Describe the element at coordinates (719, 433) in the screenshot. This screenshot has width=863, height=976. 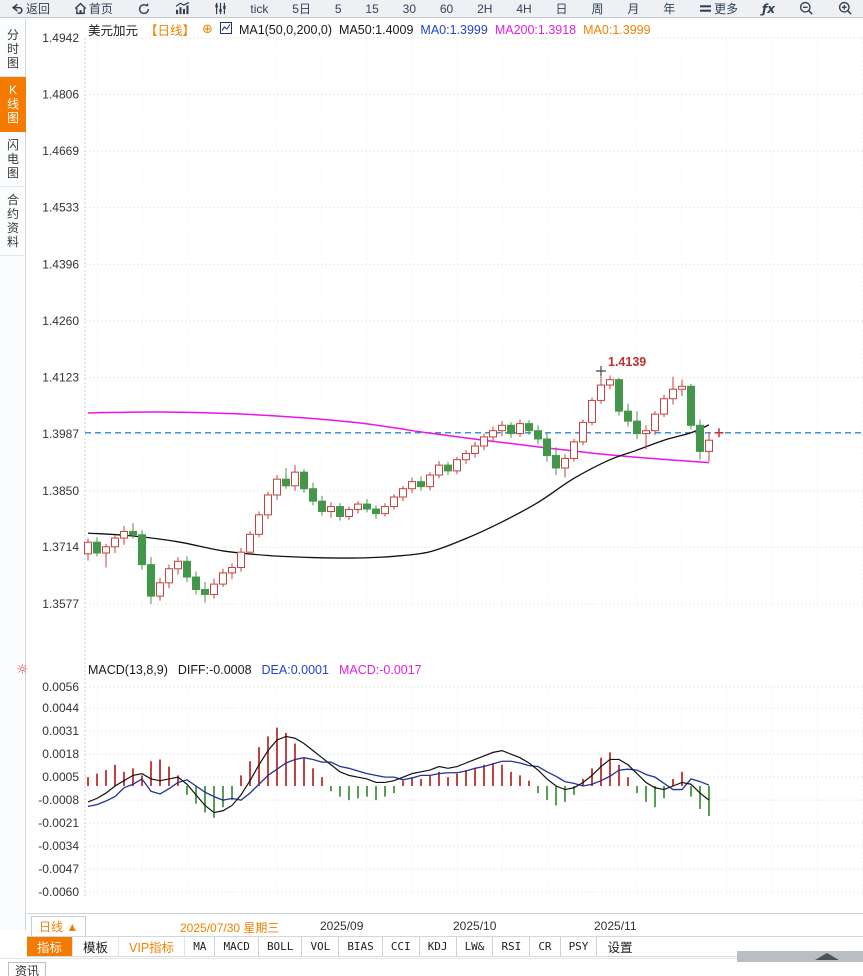
I see `last-price-marker` at that location.